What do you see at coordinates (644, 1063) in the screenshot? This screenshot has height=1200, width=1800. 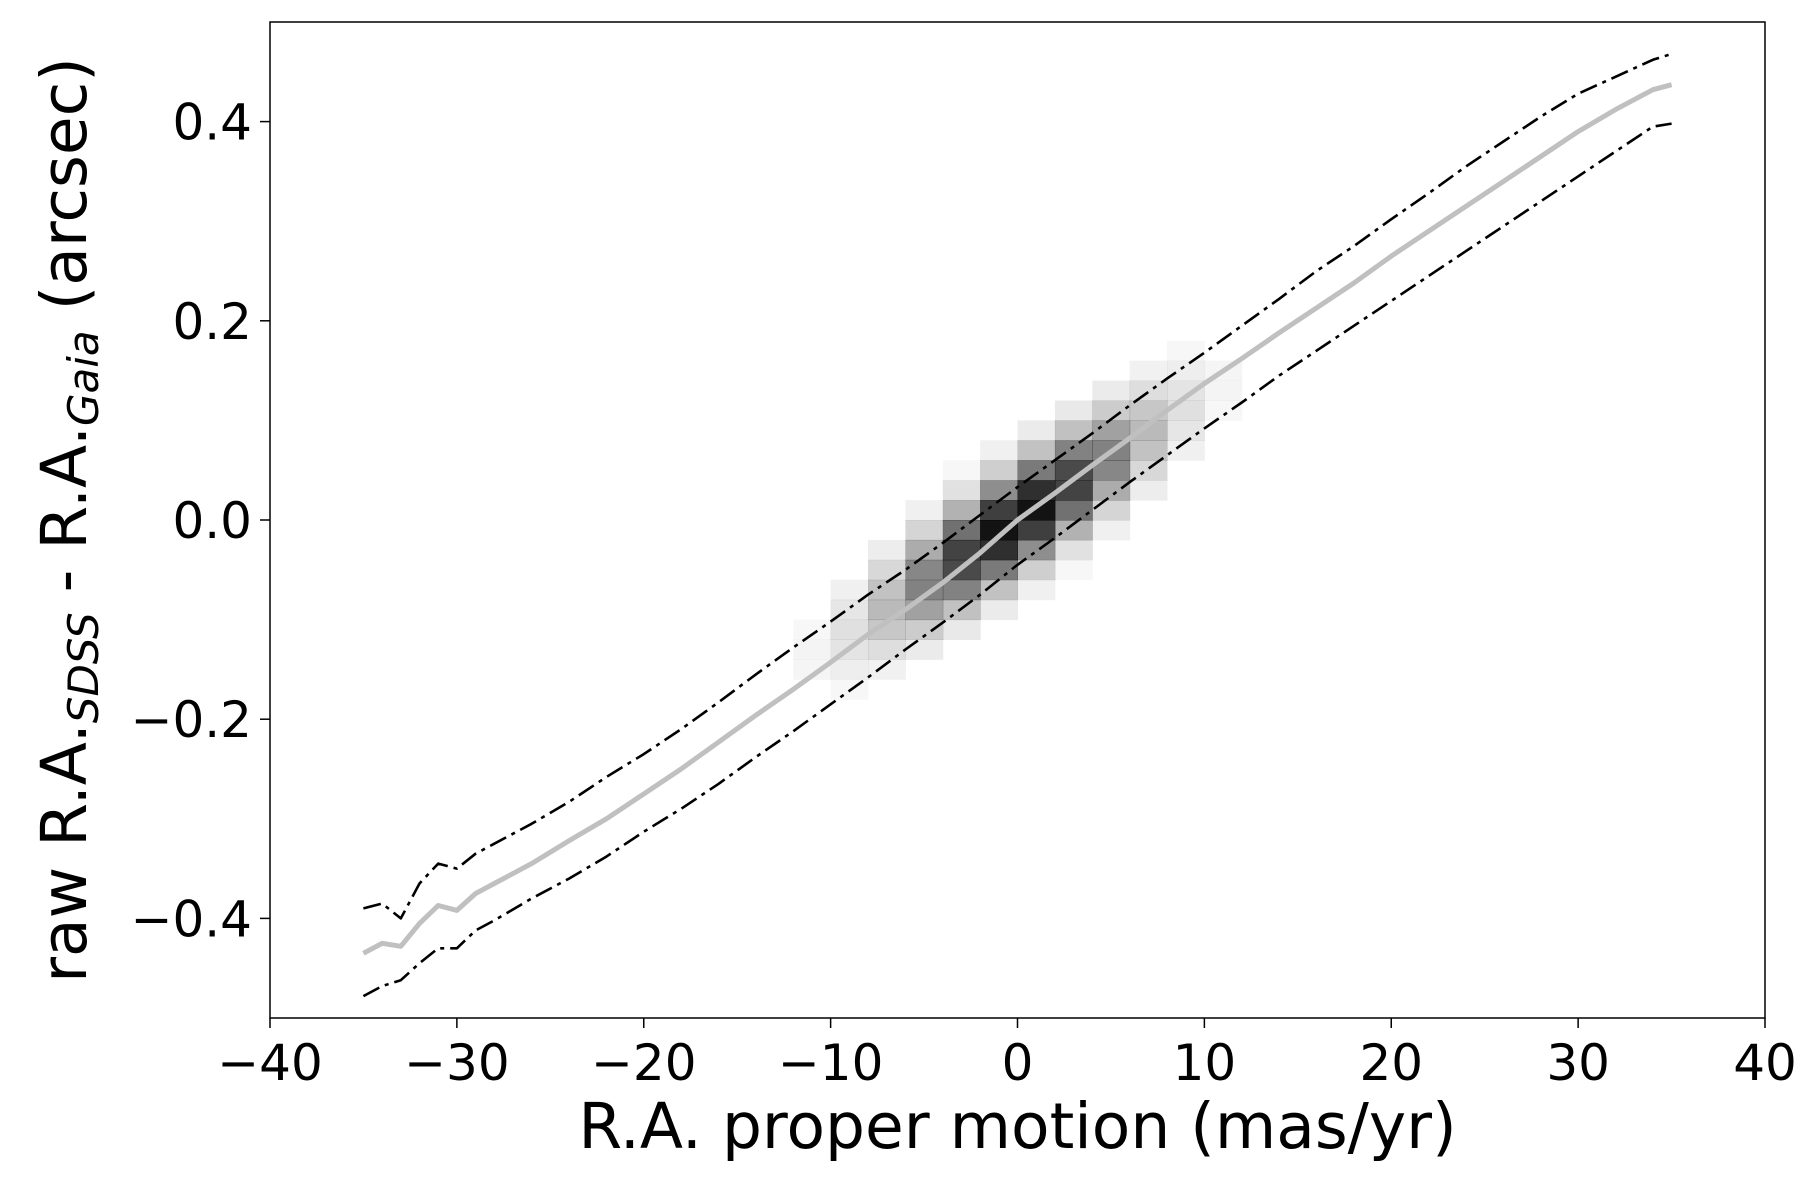 I see `x-tick-label: −20` at bounding box center [644, 1063].